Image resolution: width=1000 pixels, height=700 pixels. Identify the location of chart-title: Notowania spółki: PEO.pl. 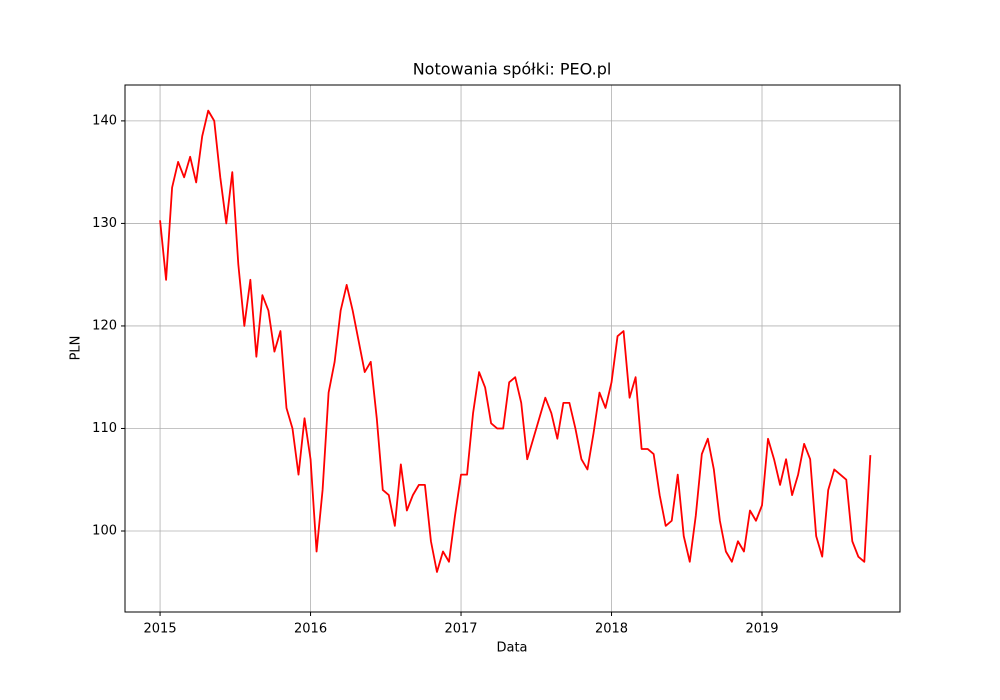
(512, 69).